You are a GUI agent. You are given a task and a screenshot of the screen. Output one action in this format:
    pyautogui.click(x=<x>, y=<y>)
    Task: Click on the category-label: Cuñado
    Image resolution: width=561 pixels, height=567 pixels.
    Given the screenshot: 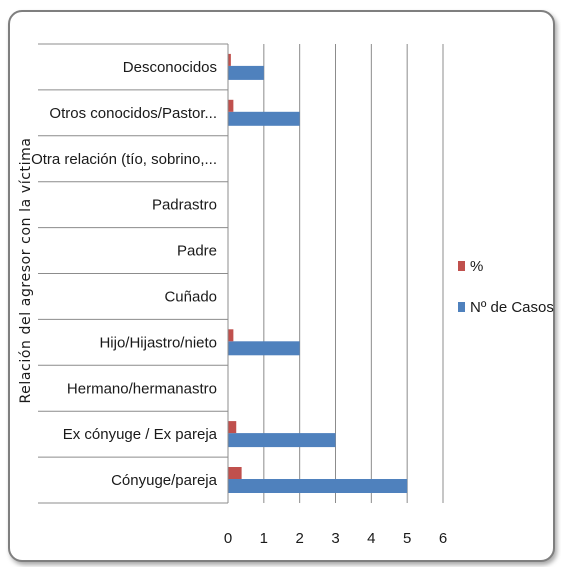 What is the action you would take?
    pyautogui.click(x=190, y=296)
    